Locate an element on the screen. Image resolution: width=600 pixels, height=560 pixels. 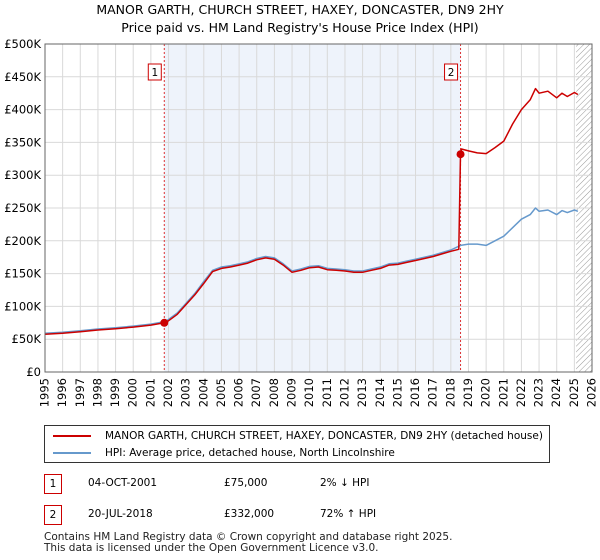
x-tick-label: 2003 is located at coordinates (186, 392).